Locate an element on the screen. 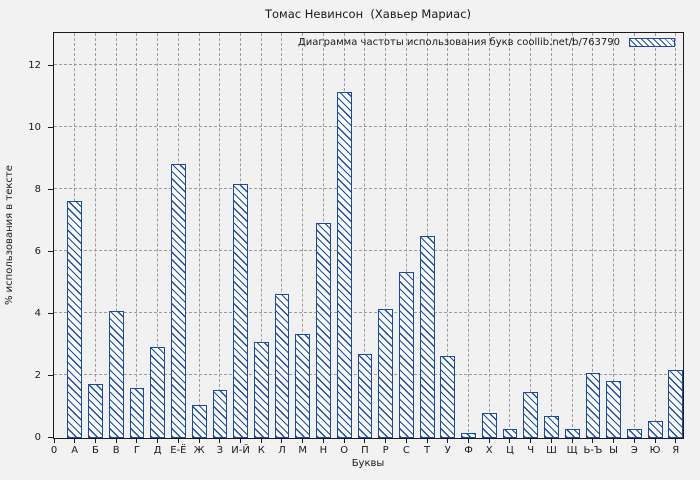  x-tick-mark-З is located at coordinates (220, 441).